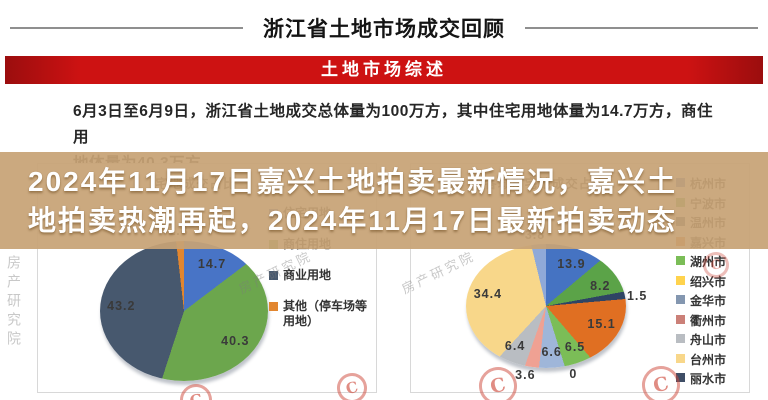 Image resolution: width=768 pixels, height=400 pixels. Describe the element at coordinates (708, 281) in the screenshot. I see `legend-label: 绍兴市` at that location.